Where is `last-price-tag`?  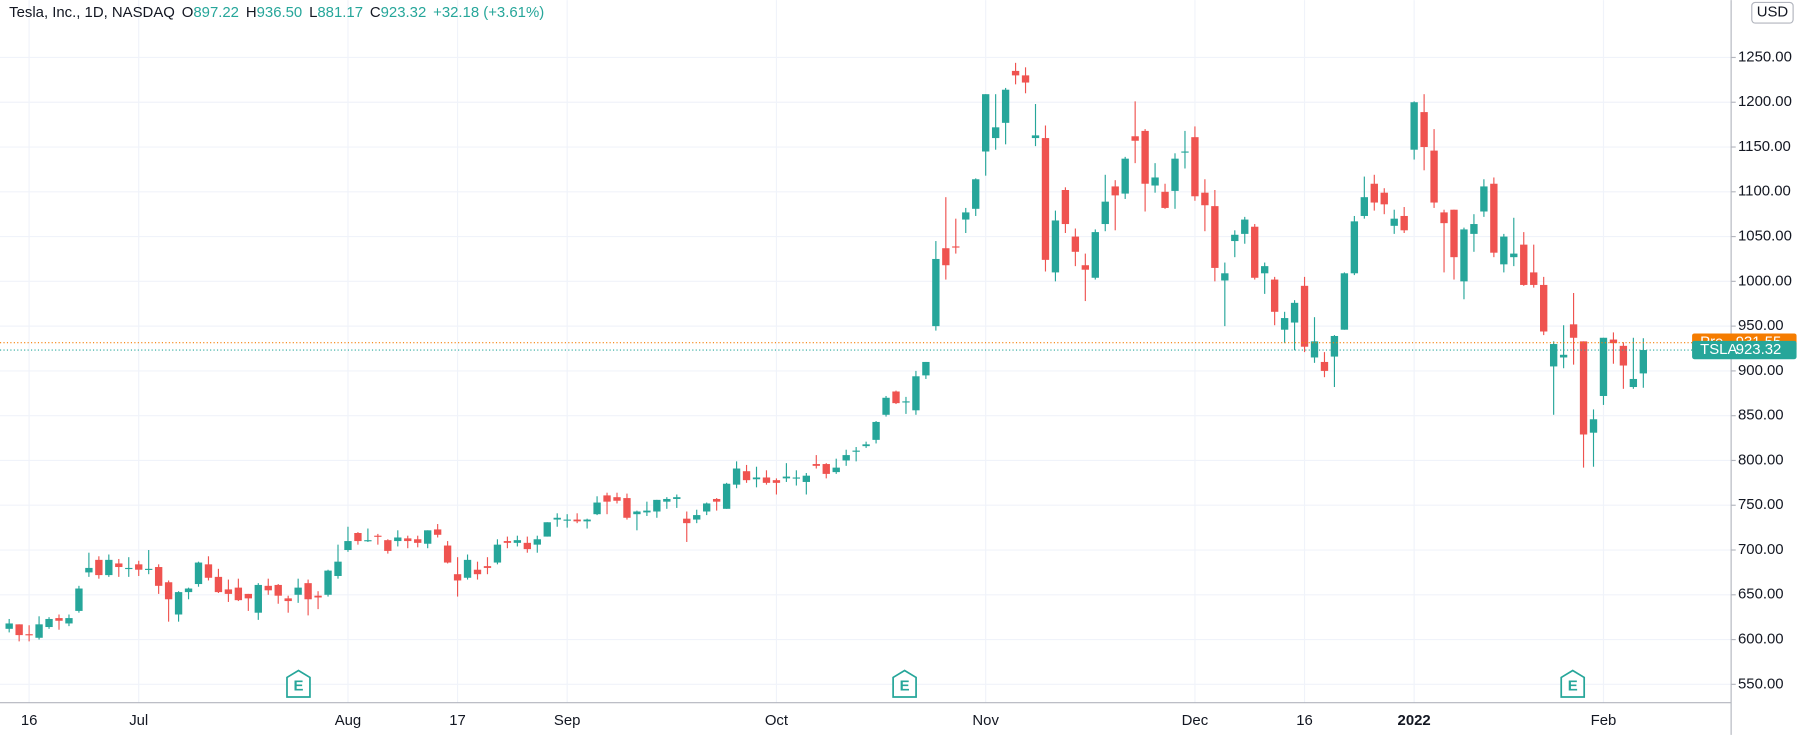
last-price-tag is located at coordinates (1744, 350).